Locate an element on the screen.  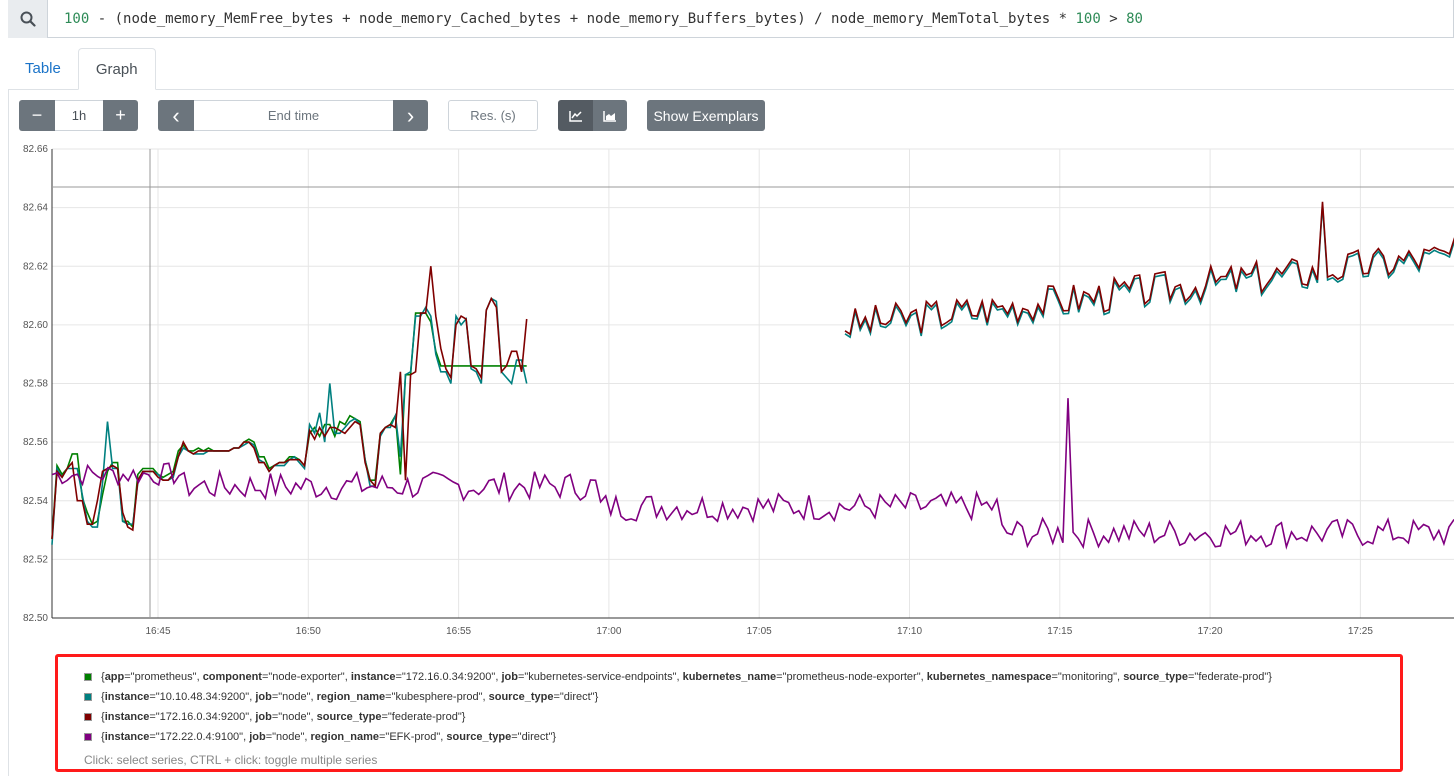
range-input: 1h is located at coordinates (79, 115).